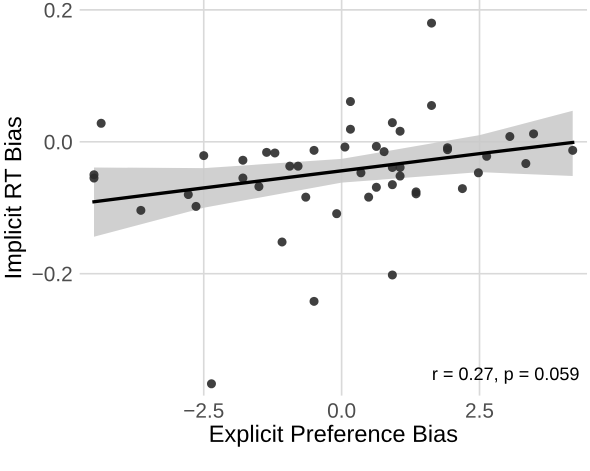  I want to click on x-axis-title: Explicit Preference Bias, so click(334, 435).